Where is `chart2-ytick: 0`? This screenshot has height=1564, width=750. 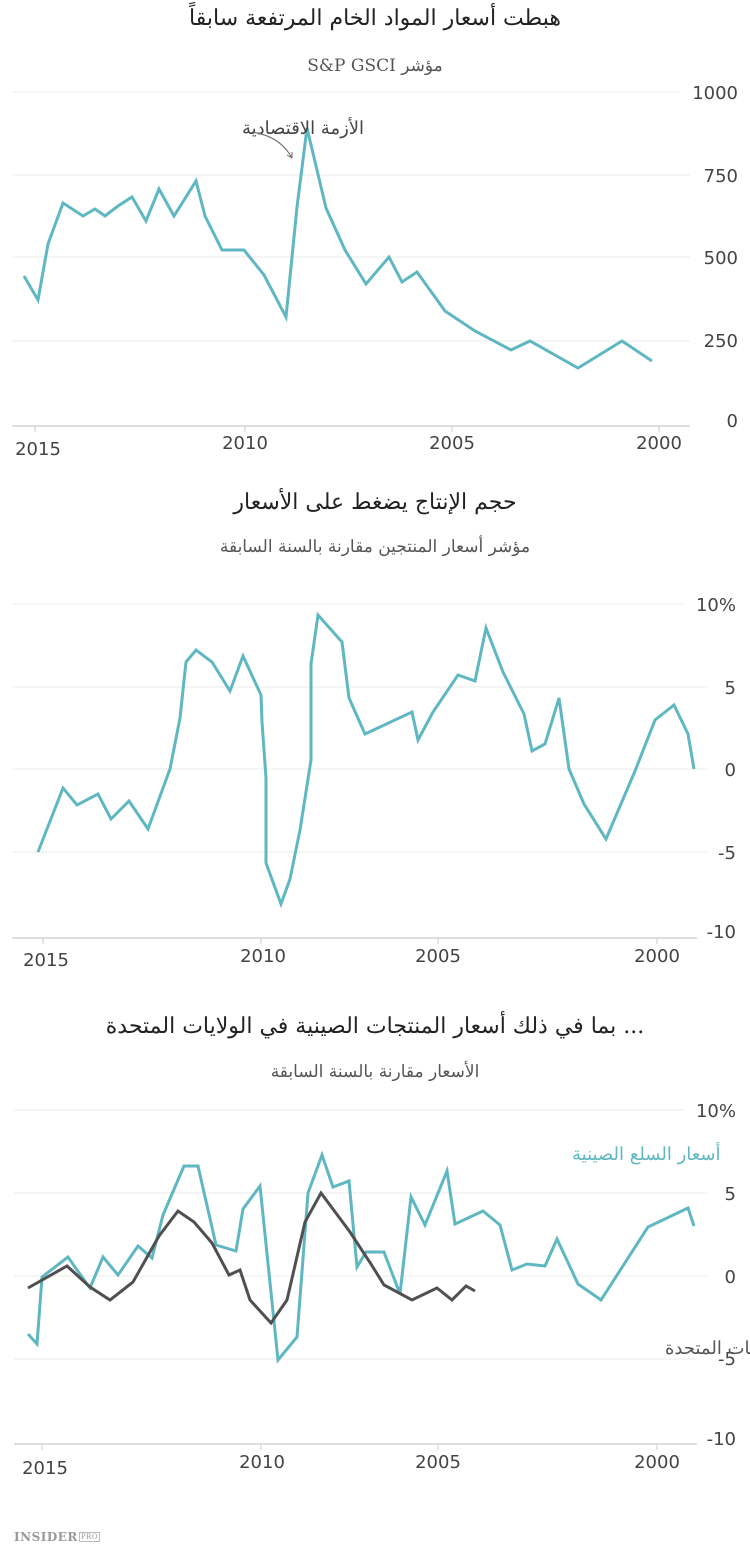 chart2-ytick: 0 is located at coordinates (730, 770).